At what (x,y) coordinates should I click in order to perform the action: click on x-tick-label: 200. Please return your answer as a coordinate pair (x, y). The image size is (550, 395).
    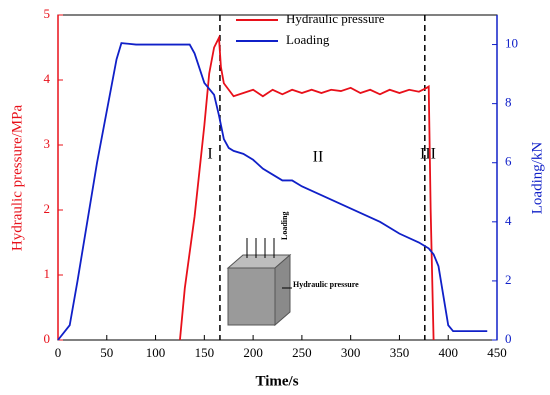
    Looking at the image, I should click on (253, 352).